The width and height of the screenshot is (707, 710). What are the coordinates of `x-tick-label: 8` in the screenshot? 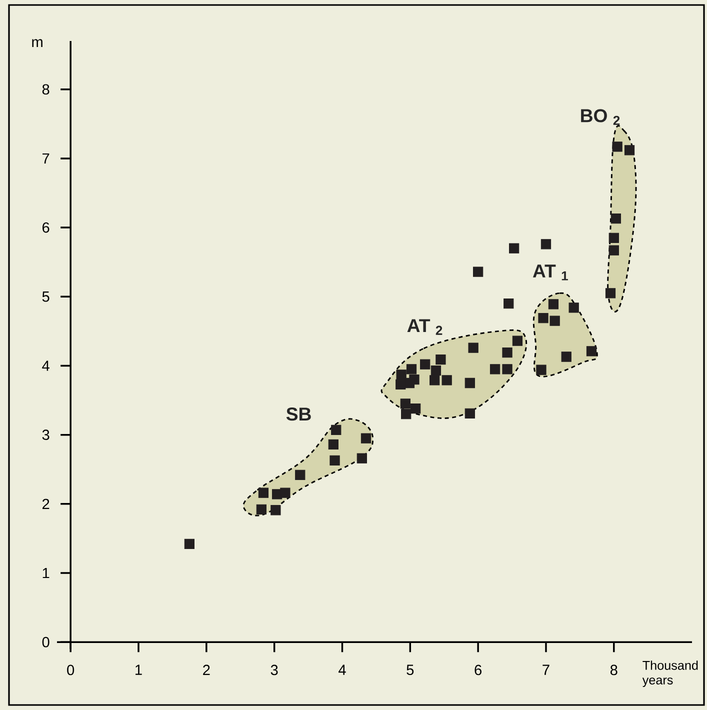 It's located at (614, 670).